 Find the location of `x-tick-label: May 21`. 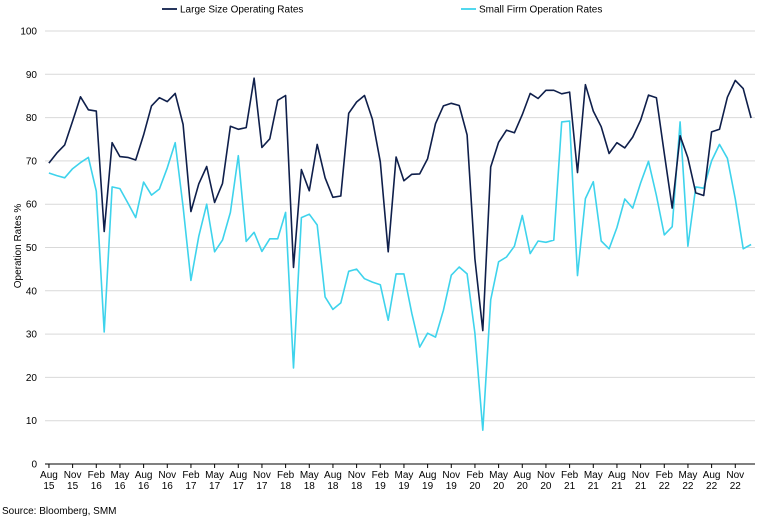

x-tick-label: May 21 is located at coordinates (593, 481).